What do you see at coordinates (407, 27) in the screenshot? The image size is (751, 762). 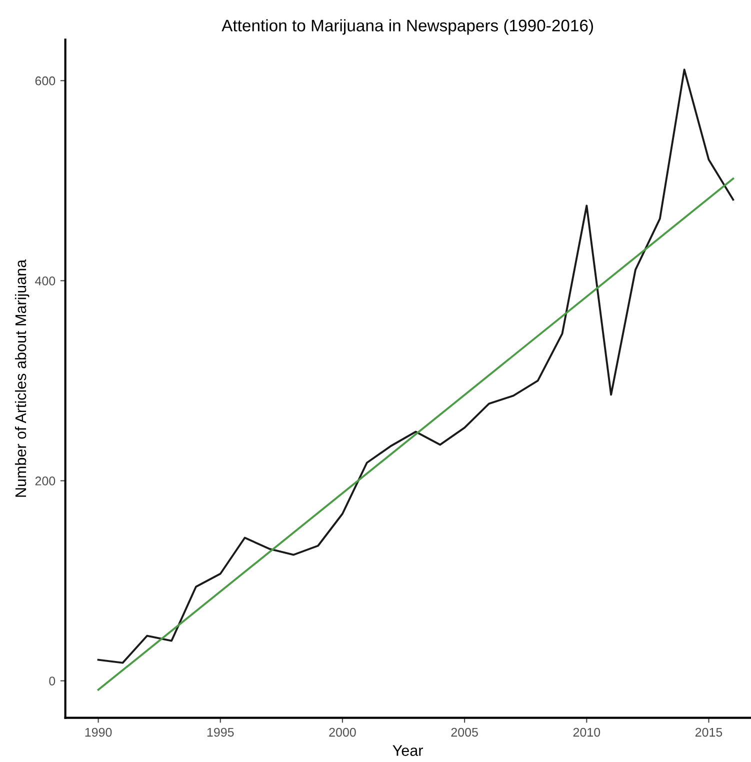 I see `chart-title: Attention to Marijuana in Newspapers (1990-2016)` at bounding box center [407, 27].